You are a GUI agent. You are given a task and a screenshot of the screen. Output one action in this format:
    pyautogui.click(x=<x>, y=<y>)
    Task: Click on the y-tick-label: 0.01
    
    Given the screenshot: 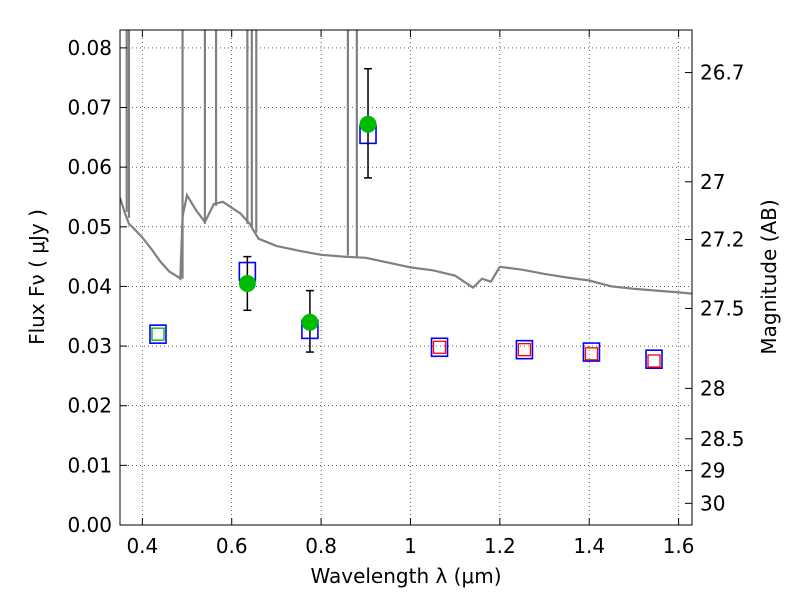 What is the action you would take?
    pyautogui.click(x=89, y=465)
    